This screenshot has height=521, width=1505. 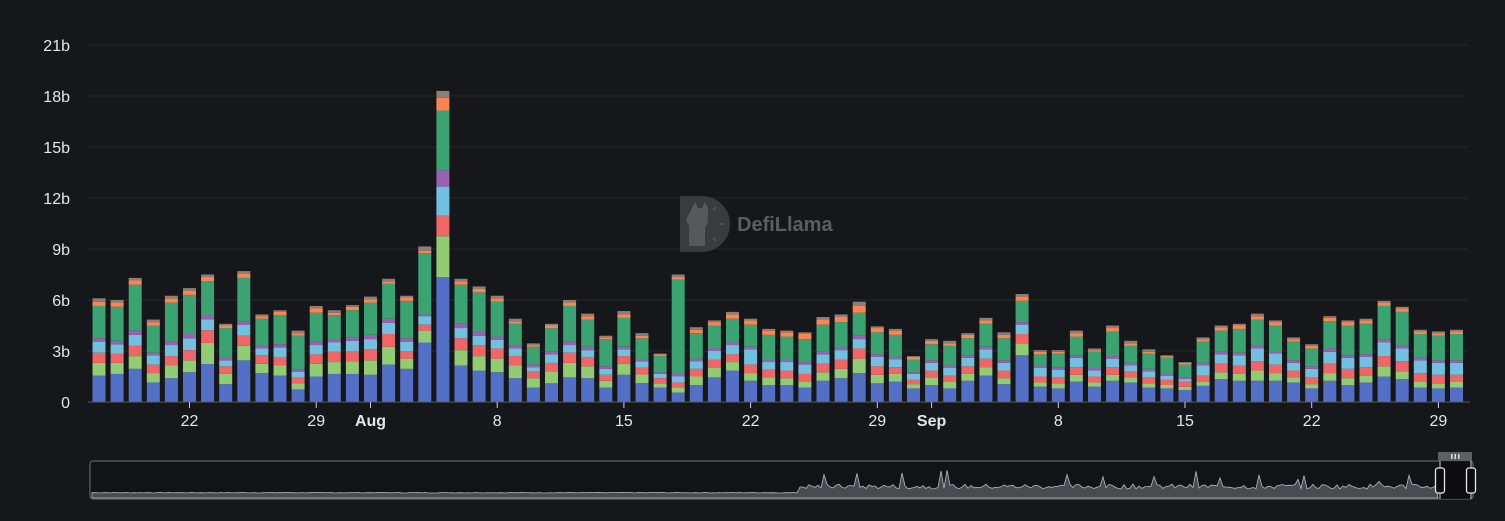 I want to click on range-start-handle, so click(x=1440, y=480).